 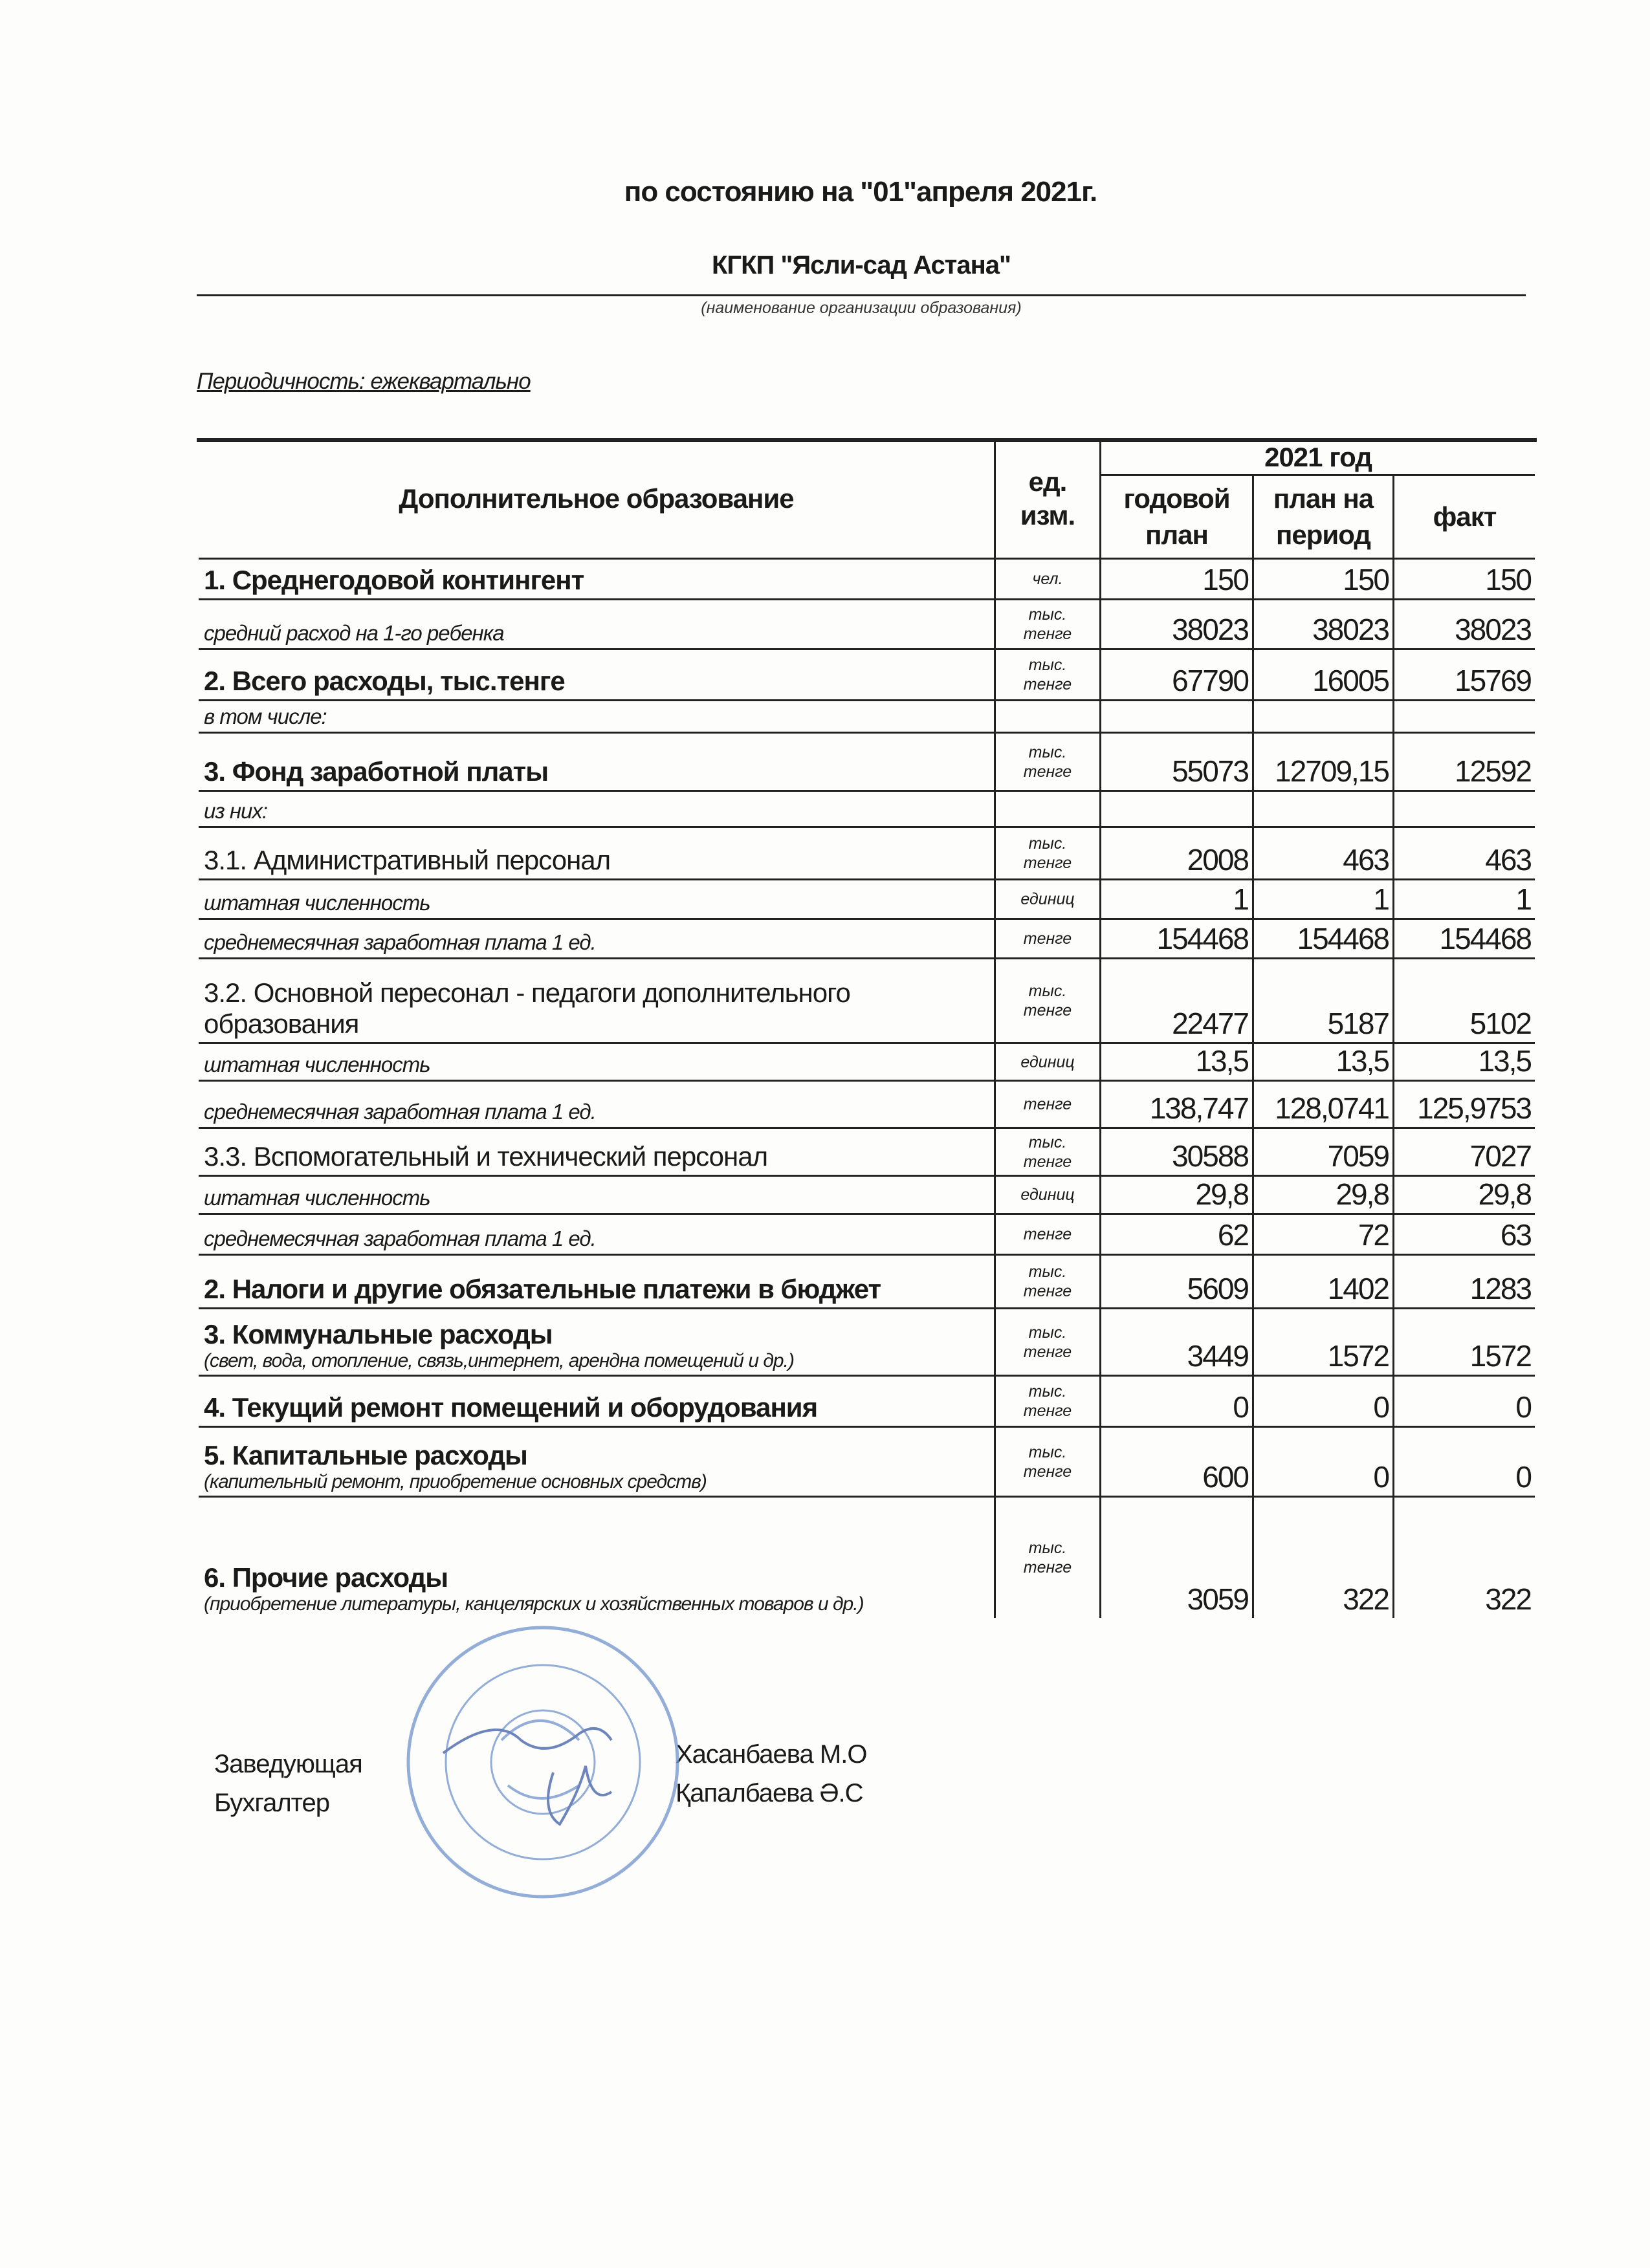 I want to click on annual-plan-value: 138,747, so click(x=1175, y=1105).